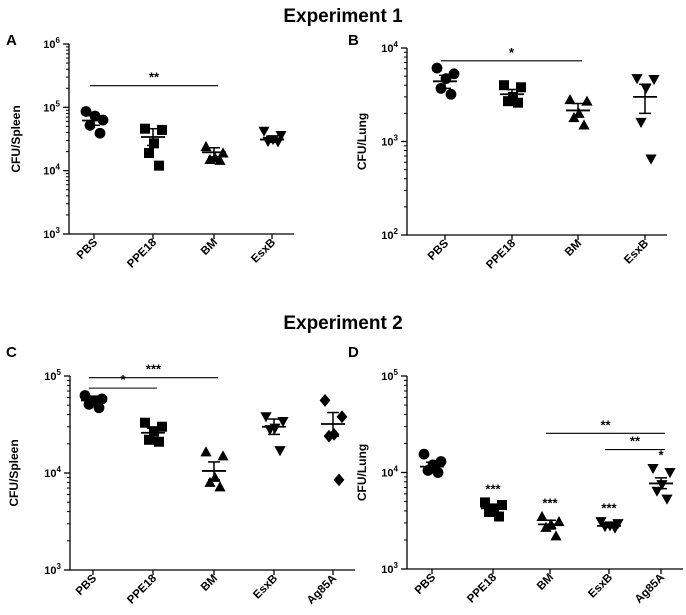  I want to click on panel-letter-d: D, so click(353, 352).